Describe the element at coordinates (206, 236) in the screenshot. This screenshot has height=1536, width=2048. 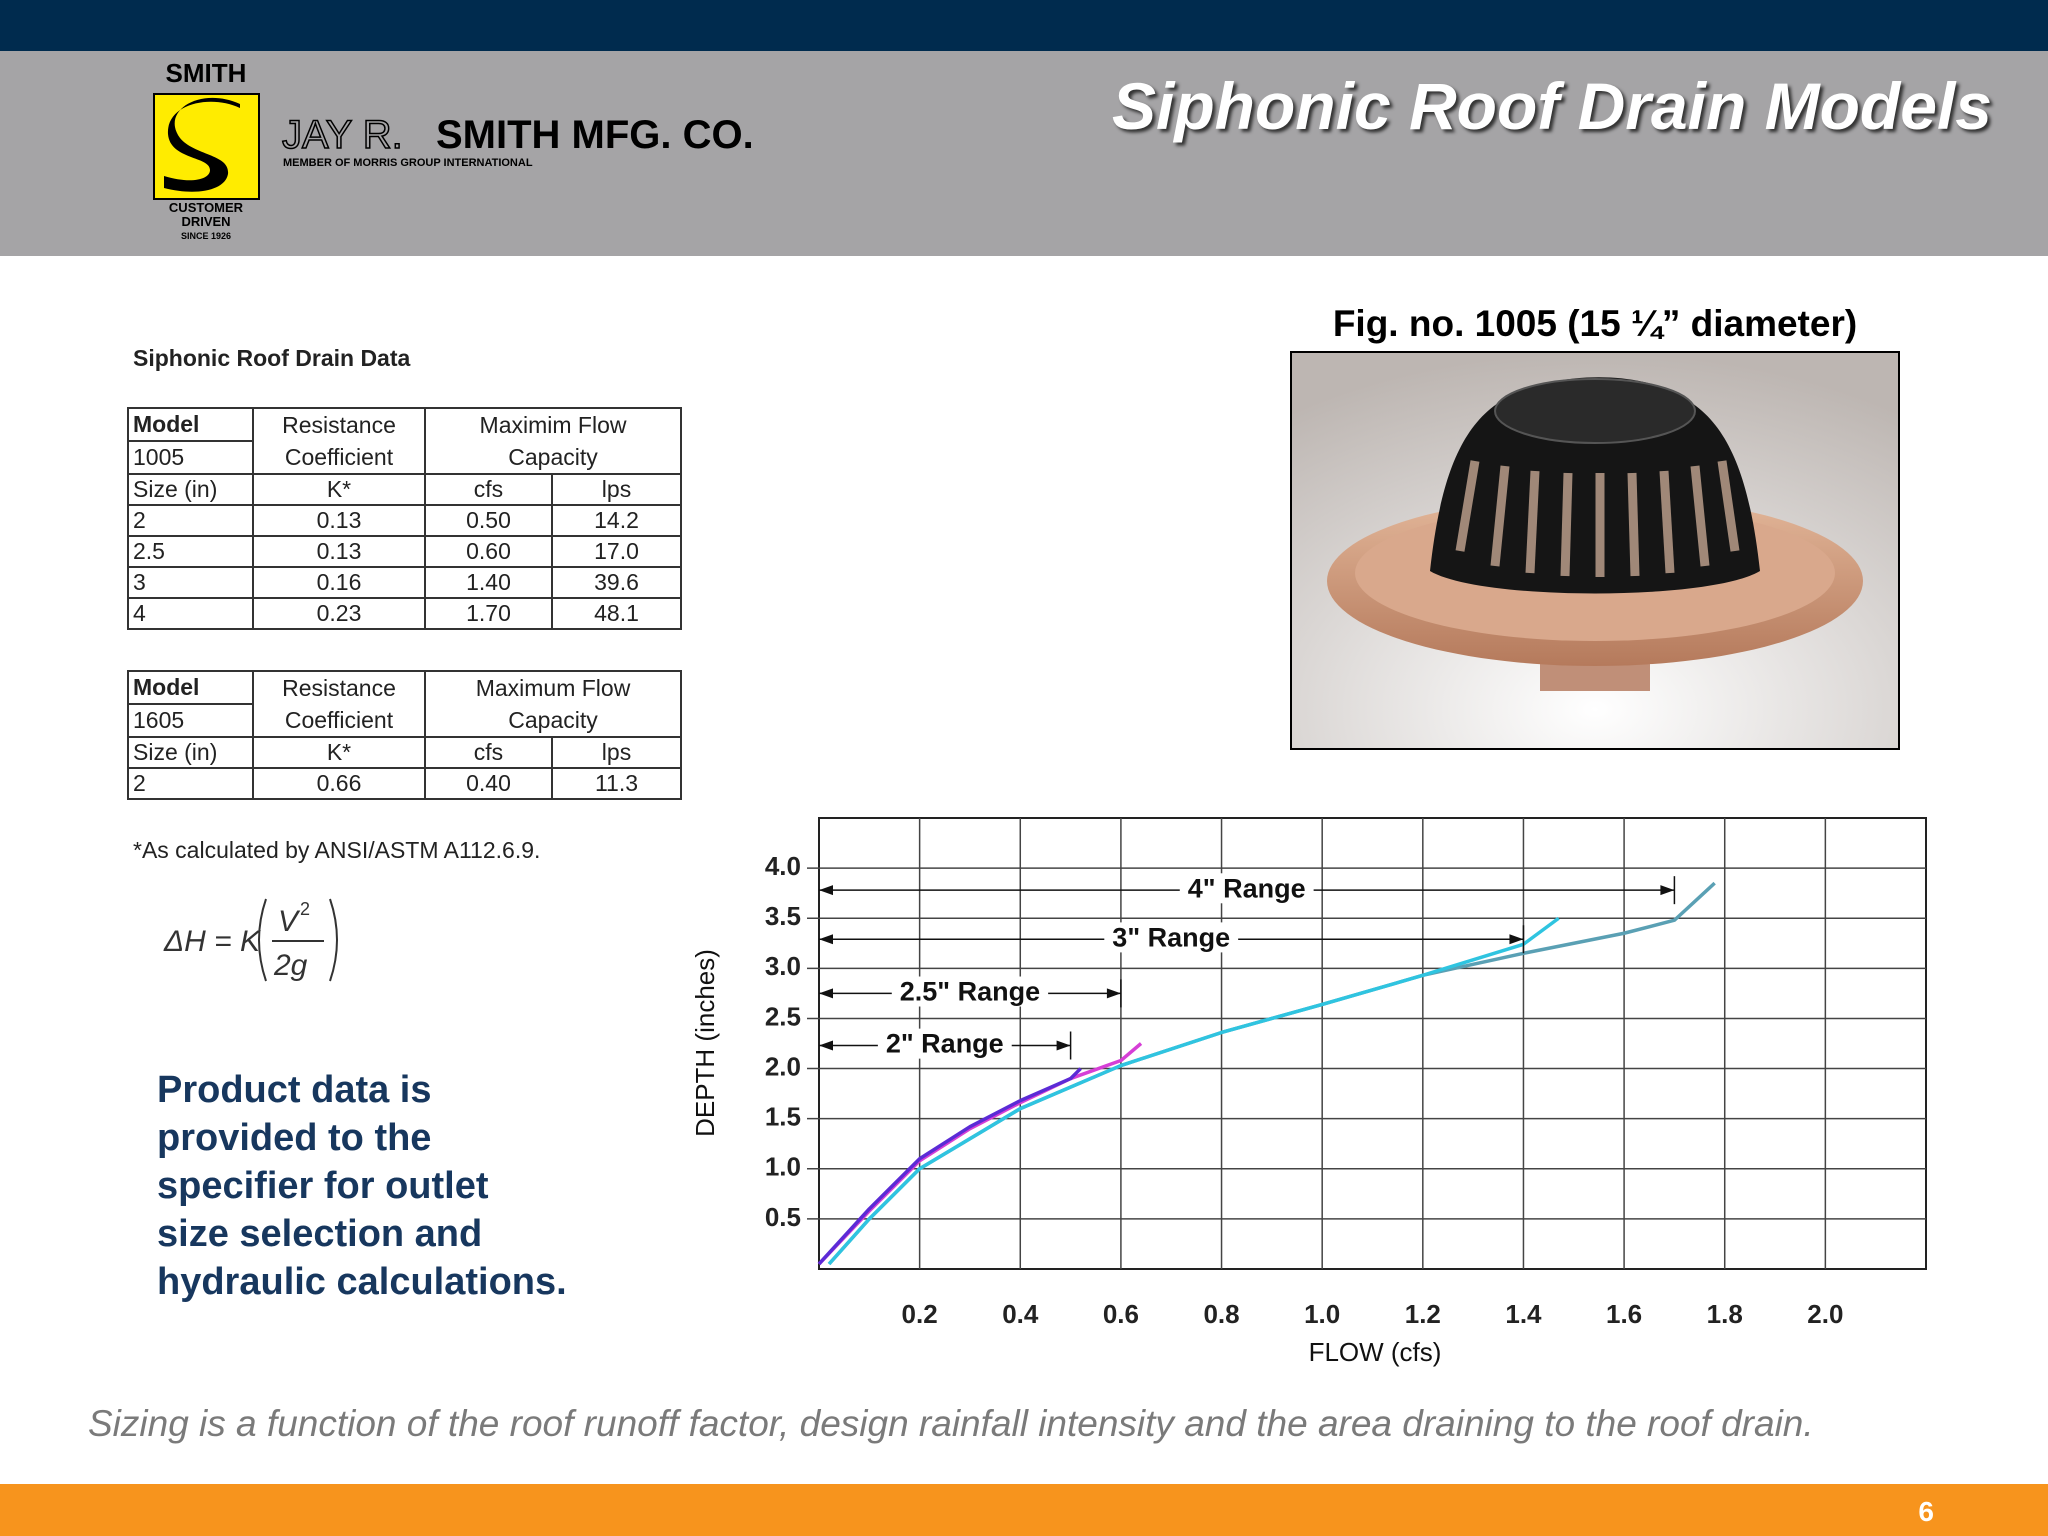
I see `logo-line: SINCE 1926` at that location.